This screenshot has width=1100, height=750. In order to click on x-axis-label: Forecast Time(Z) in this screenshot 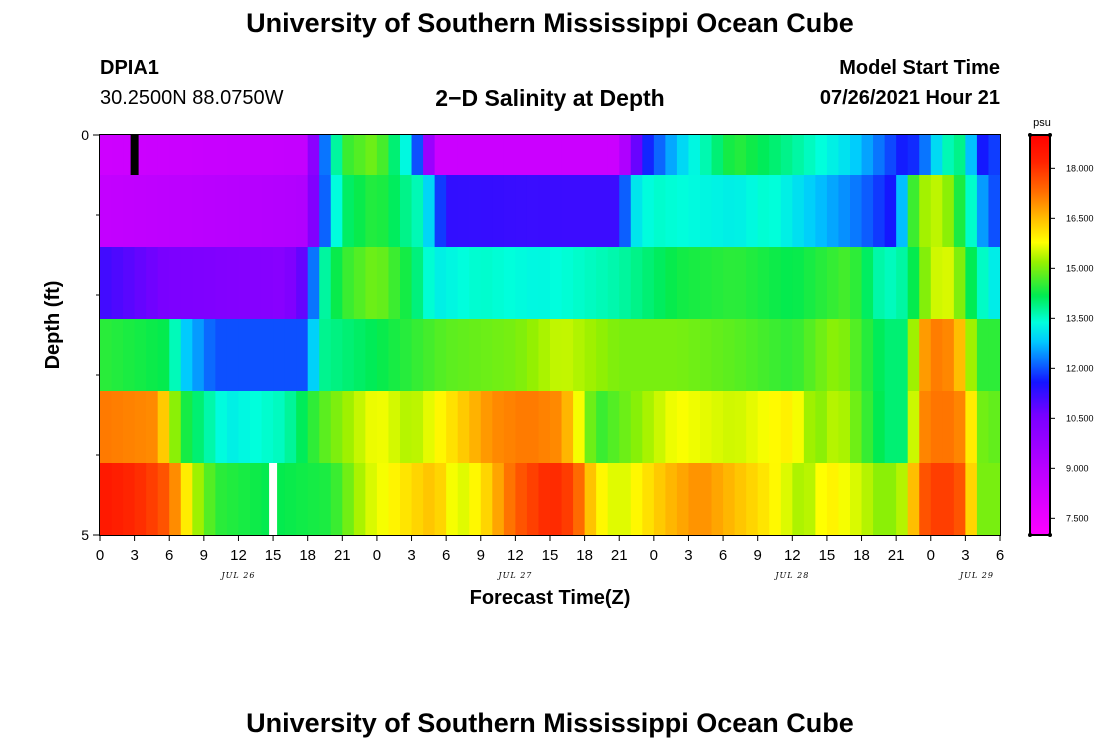, I will do `click(550, 598)`.